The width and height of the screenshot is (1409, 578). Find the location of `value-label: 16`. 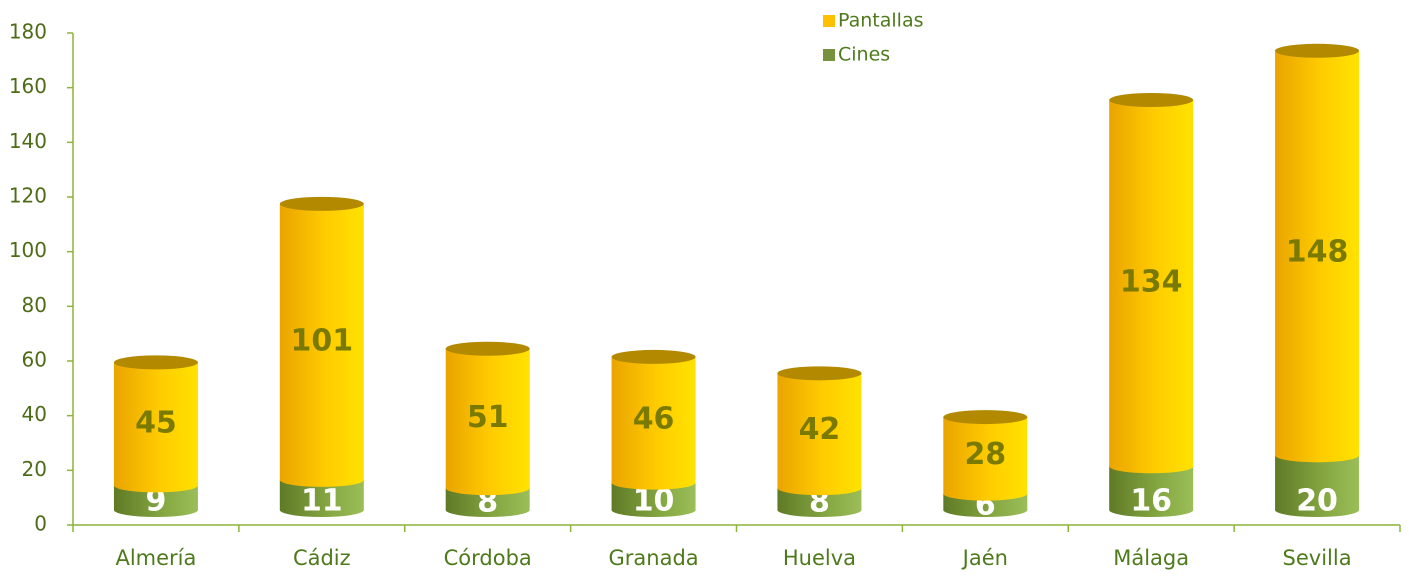

value-label: 16 is located at coordinates (1151, 501).